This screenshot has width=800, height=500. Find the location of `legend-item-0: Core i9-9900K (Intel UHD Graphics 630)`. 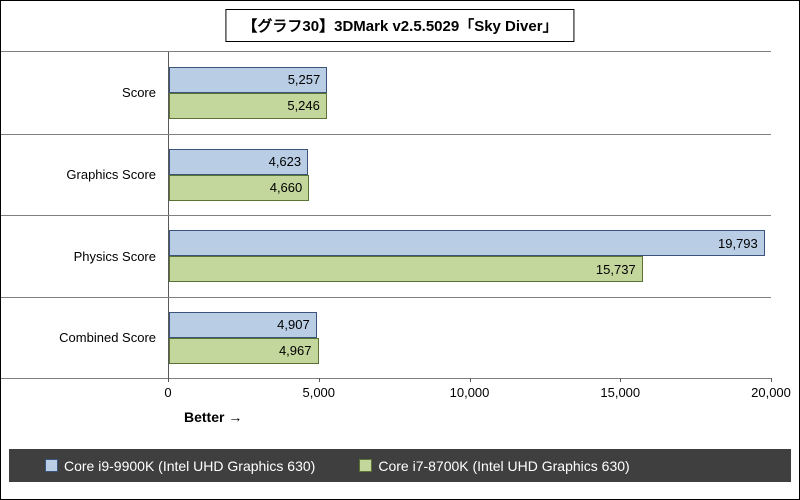

legend-item-0: Core i9-9900K (Intel UHD Graphics 630) is located at coordinates (180, 466).